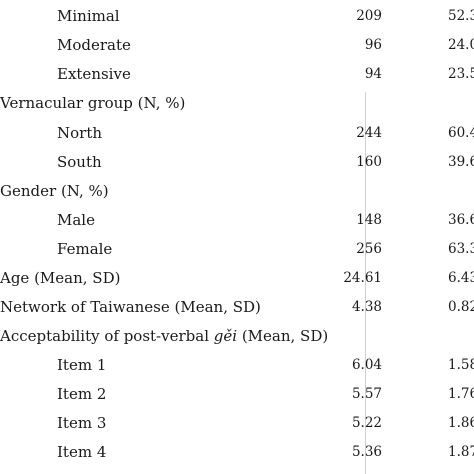  I want to click on table-row: South 160 39.60, so click(237, 164).